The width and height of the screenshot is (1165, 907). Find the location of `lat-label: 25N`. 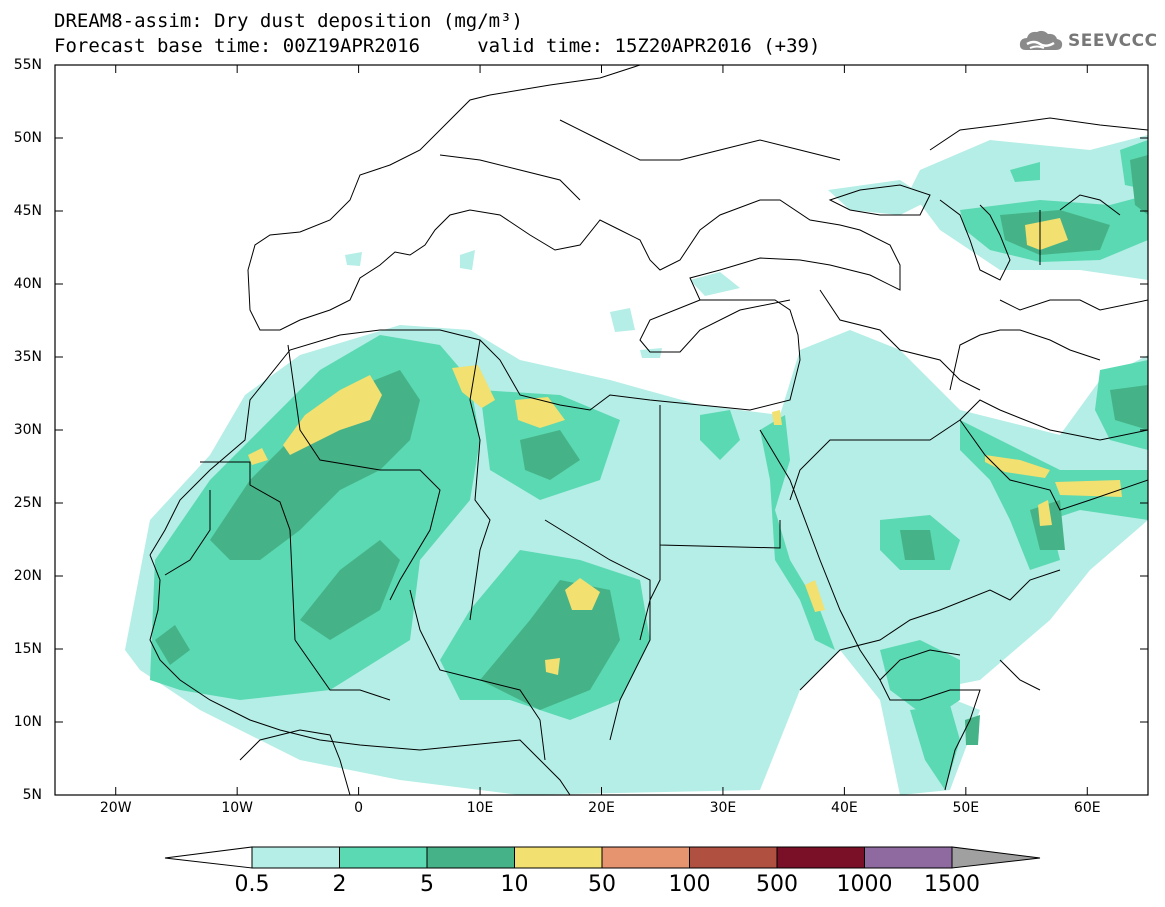

lat-label: 25N is located at coordinates (27, 503).